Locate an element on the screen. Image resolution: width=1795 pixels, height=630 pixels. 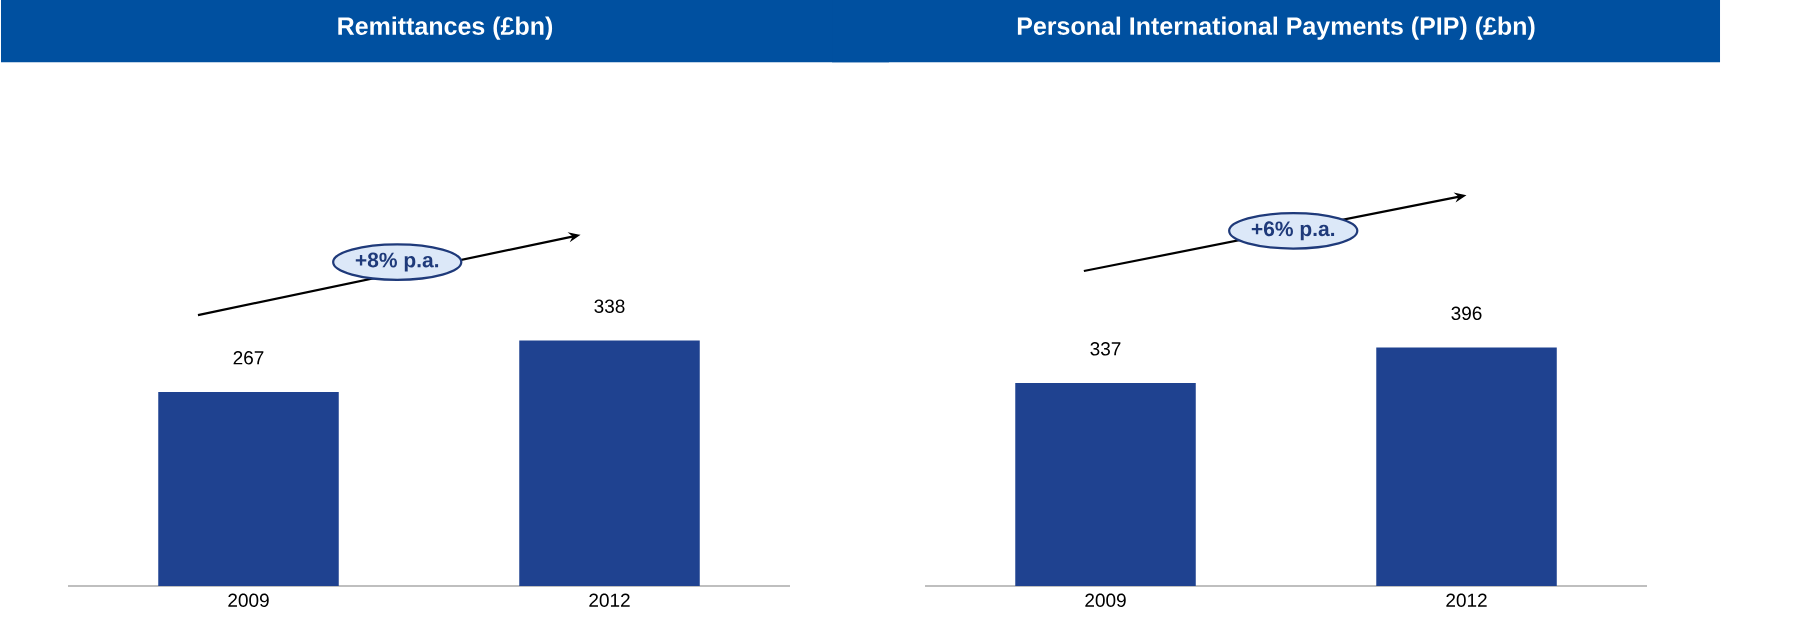
data-label: 267 is located at coordinates (248, 358).